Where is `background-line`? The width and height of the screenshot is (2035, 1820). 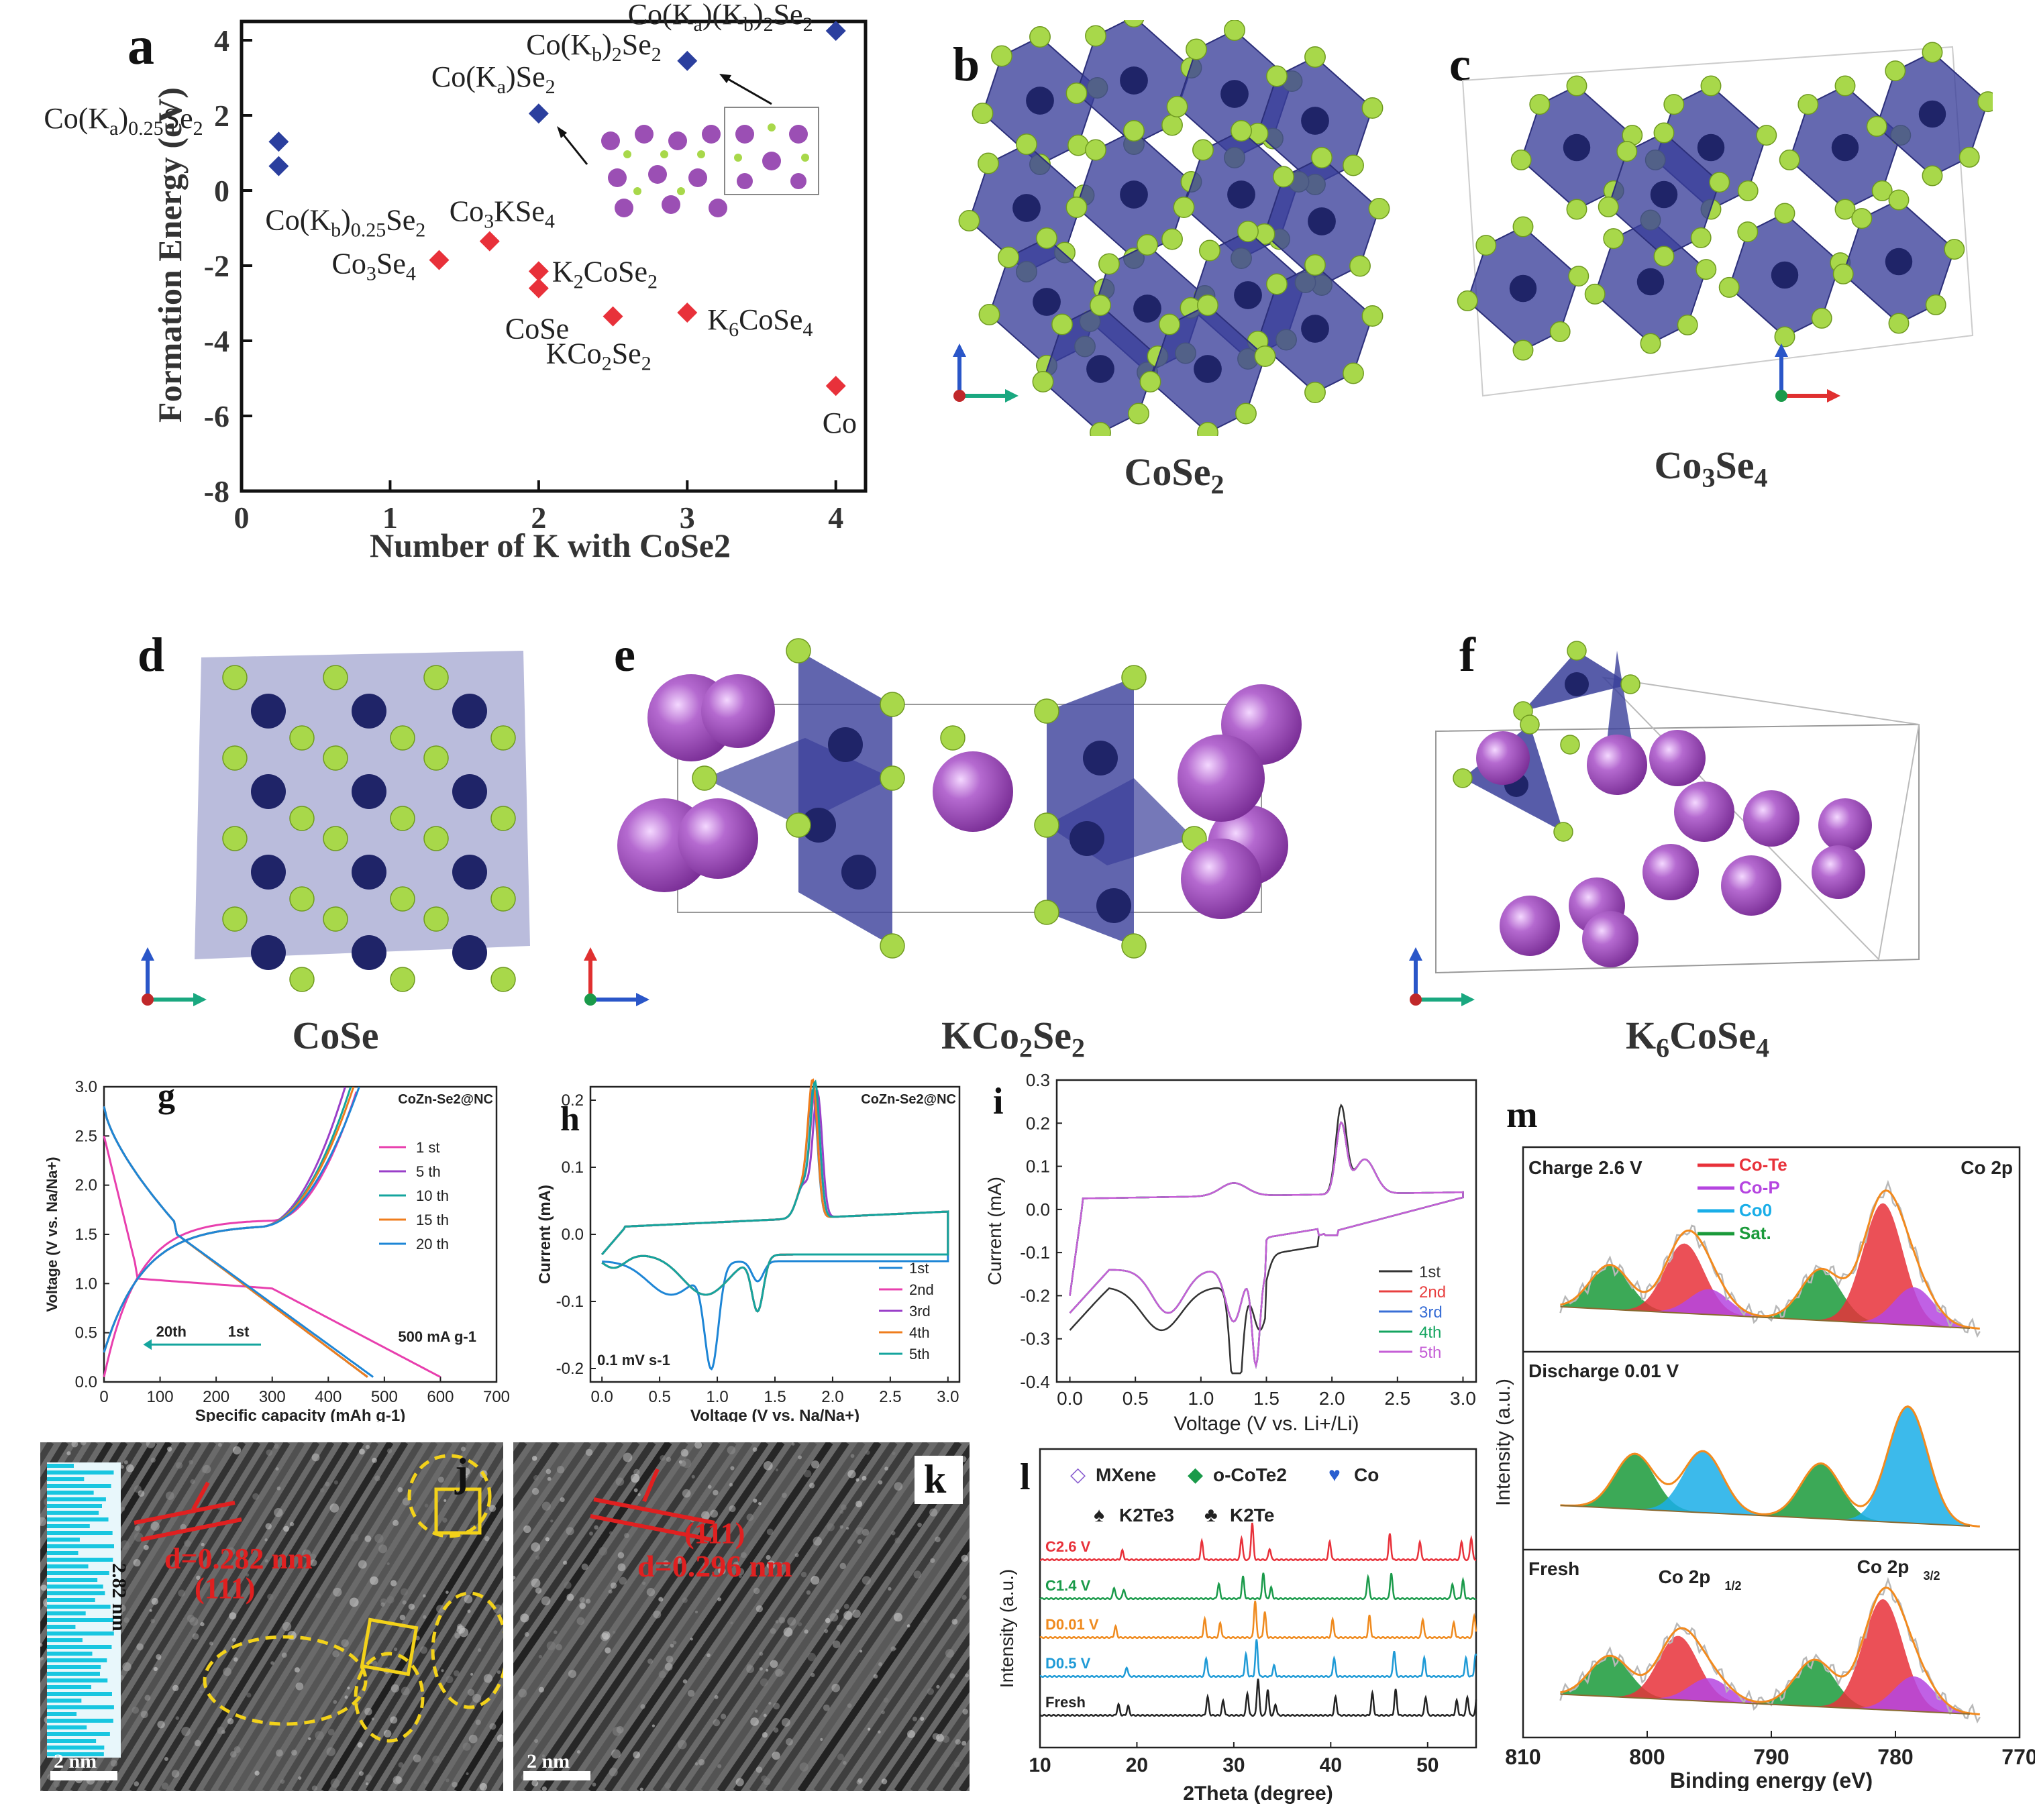 background-line is located at coordinates (1765, 1317).